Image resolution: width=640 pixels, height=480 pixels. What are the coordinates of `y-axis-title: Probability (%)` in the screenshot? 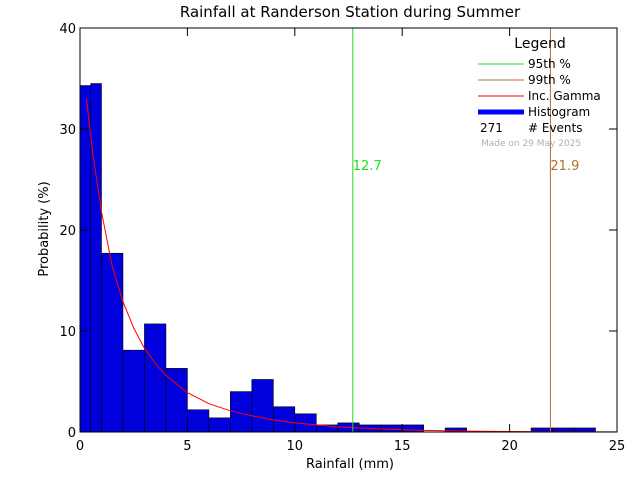 It's located at (44, 228).